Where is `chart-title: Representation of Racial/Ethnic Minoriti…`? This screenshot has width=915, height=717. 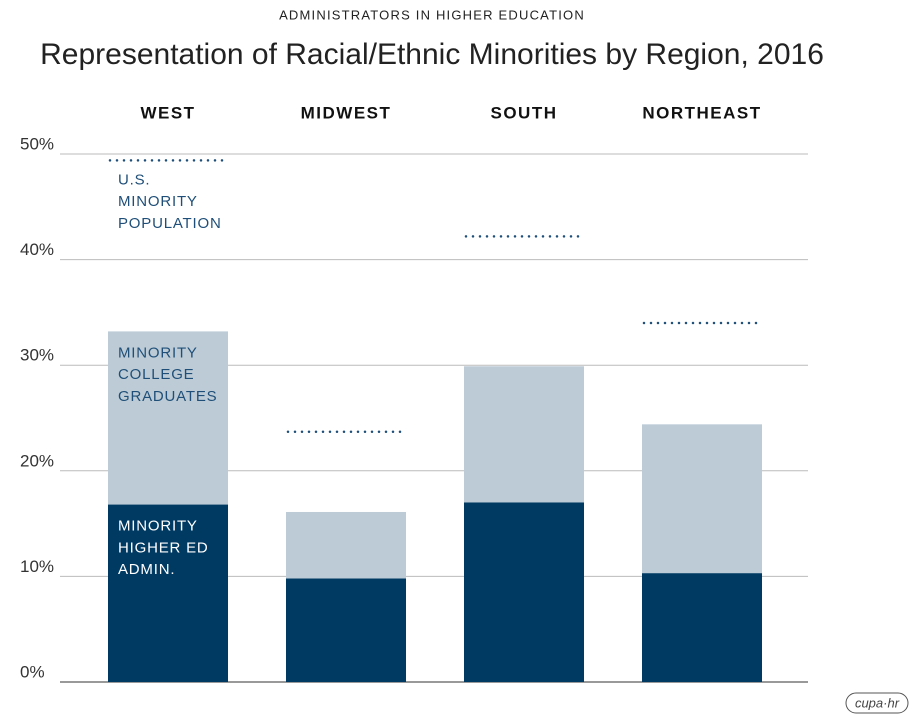 chart-title: Representation of Racial/Ethnic Minoriti… is located at coordinates (432, 54).